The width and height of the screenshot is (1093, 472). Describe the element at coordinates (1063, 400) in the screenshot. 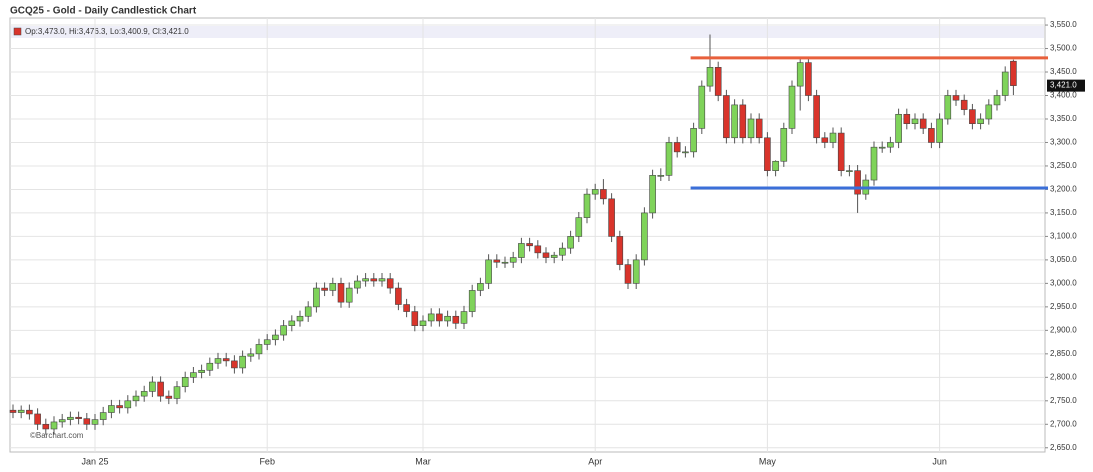

I see `y-tick-label: 2,750.0` at that location.